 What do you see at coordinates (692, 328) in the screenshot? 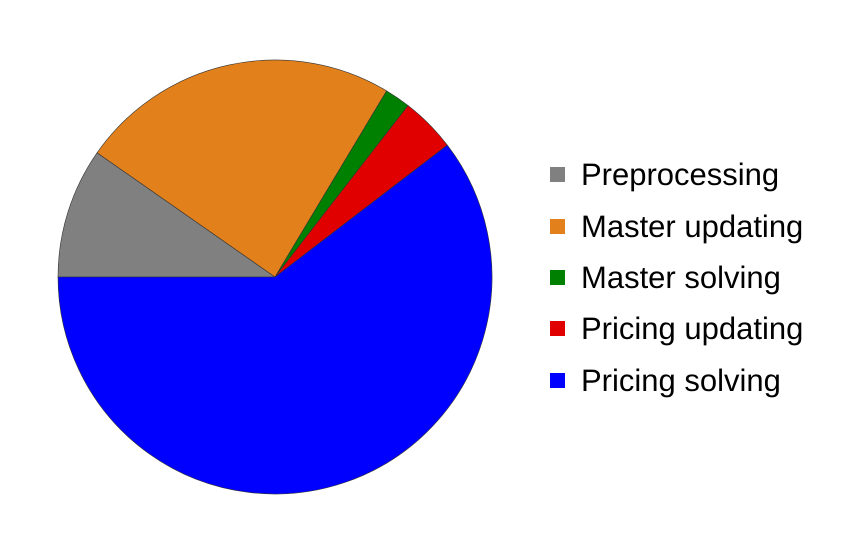
I see `legend-label: Pricing updating` at bounding box center [692, 328].